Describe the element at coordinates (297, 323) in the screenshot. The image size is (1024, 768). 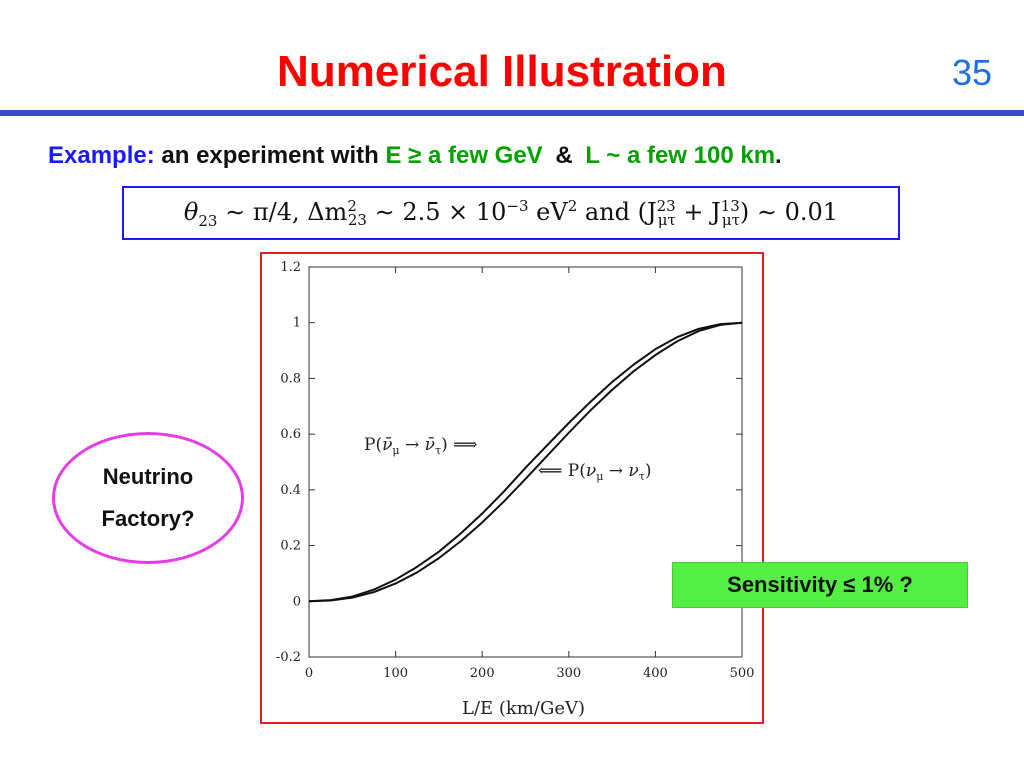
I see `y-tick-label: 1` at that location.